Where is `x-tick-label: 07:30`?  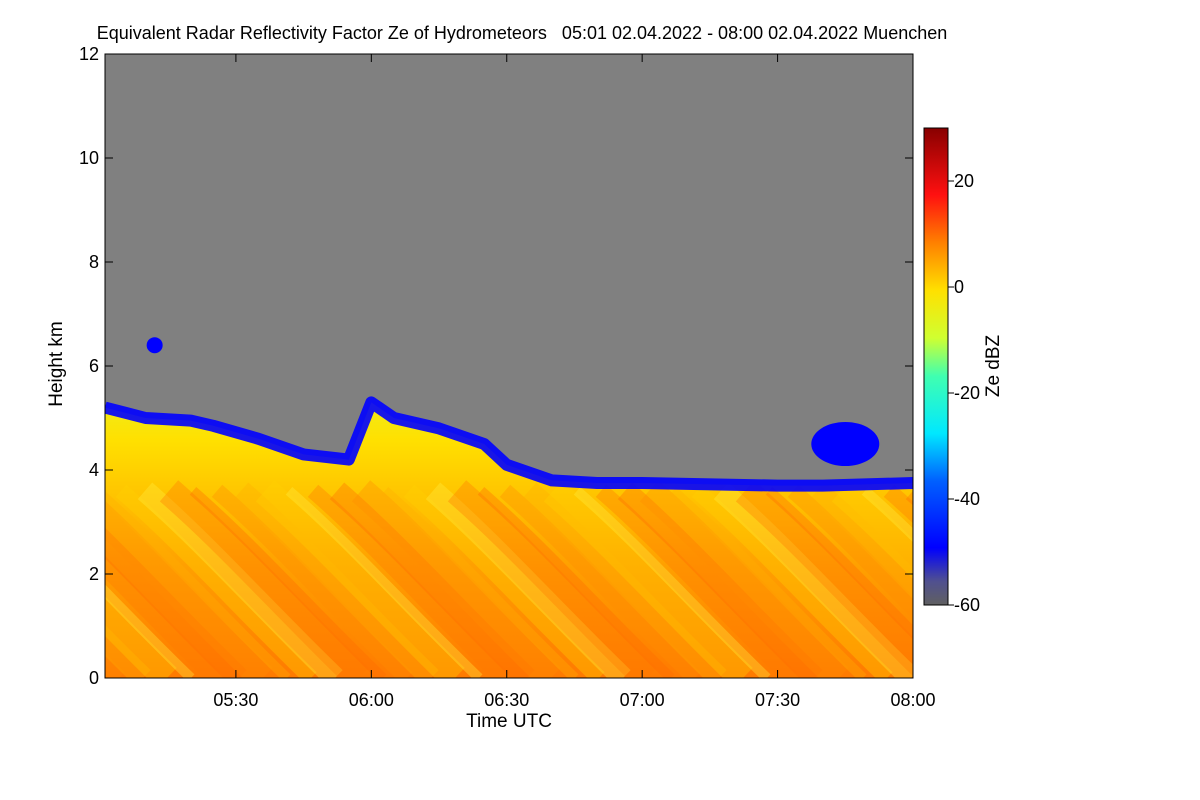
x-tick-label: 07:30 is located at coordinates (777, 700).